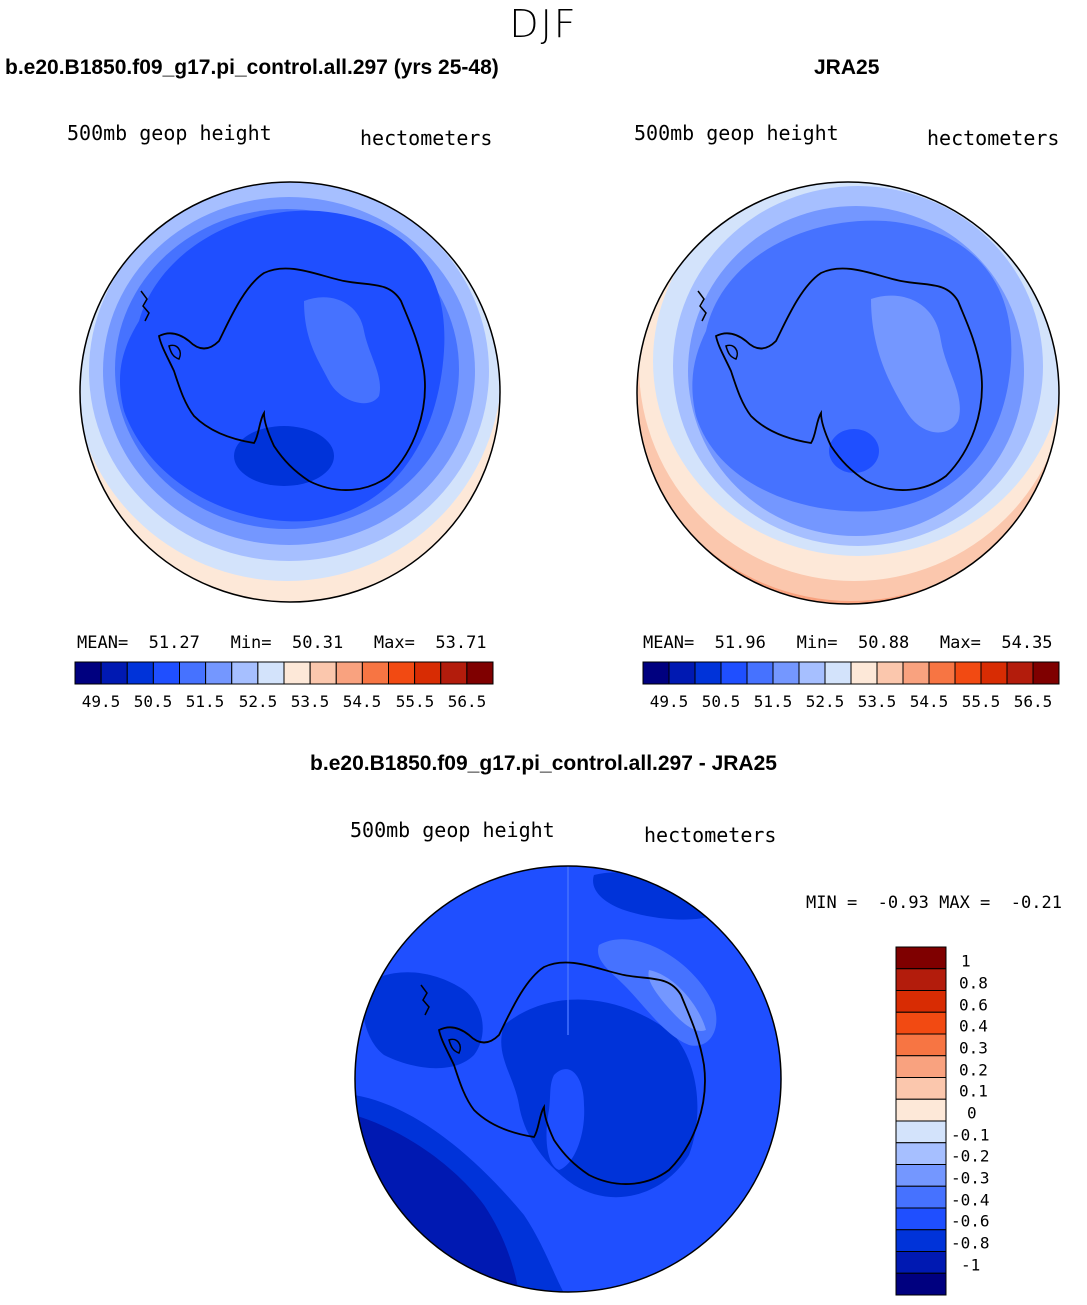 The width and height of the screenshot is (1087, 1305). I want to click on obs-antarctica-coastline, so click(848, 379).